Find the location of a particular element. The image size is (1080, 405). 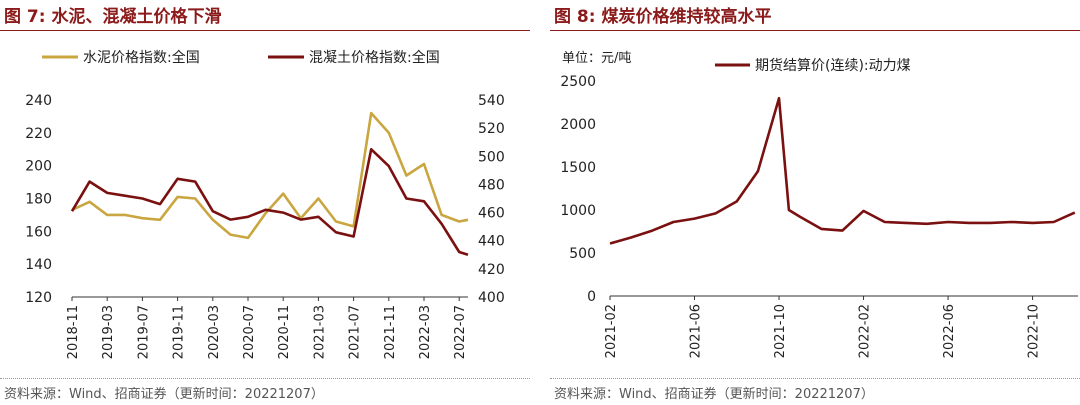

x-tick-label: 2021-06 is located at coordinates (696, 331).